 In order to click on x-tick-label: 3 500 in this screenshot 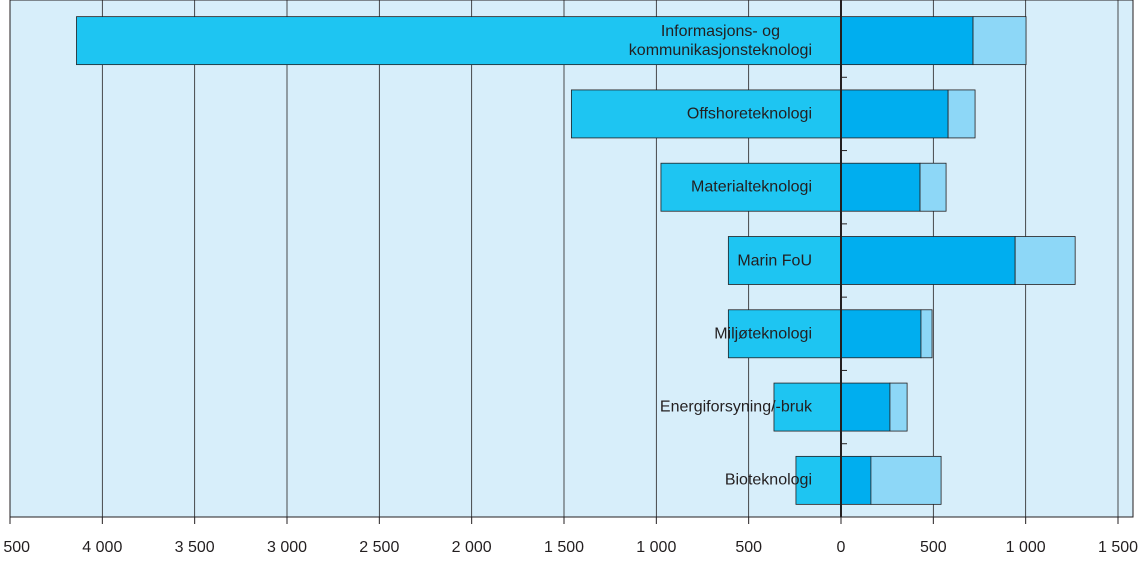, I will do `click(195, 547)`.